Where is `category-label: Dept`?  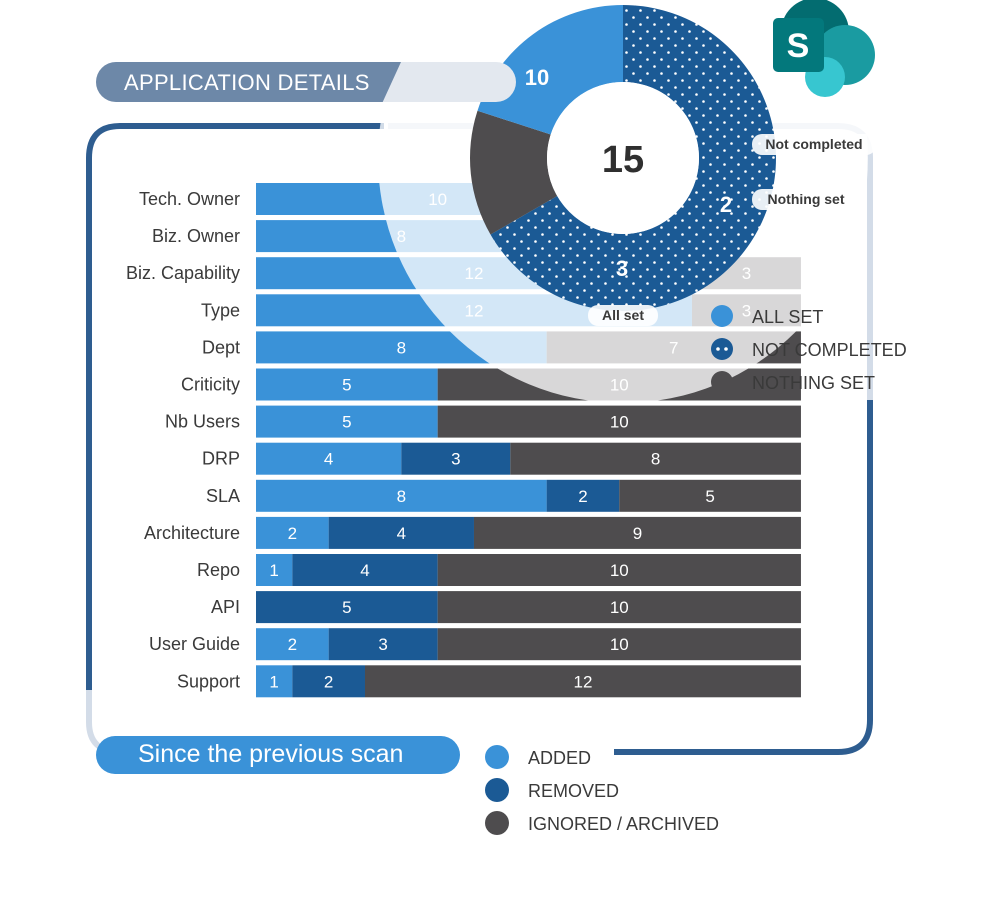 category-label: Dept is located at coordinates (221, 347).